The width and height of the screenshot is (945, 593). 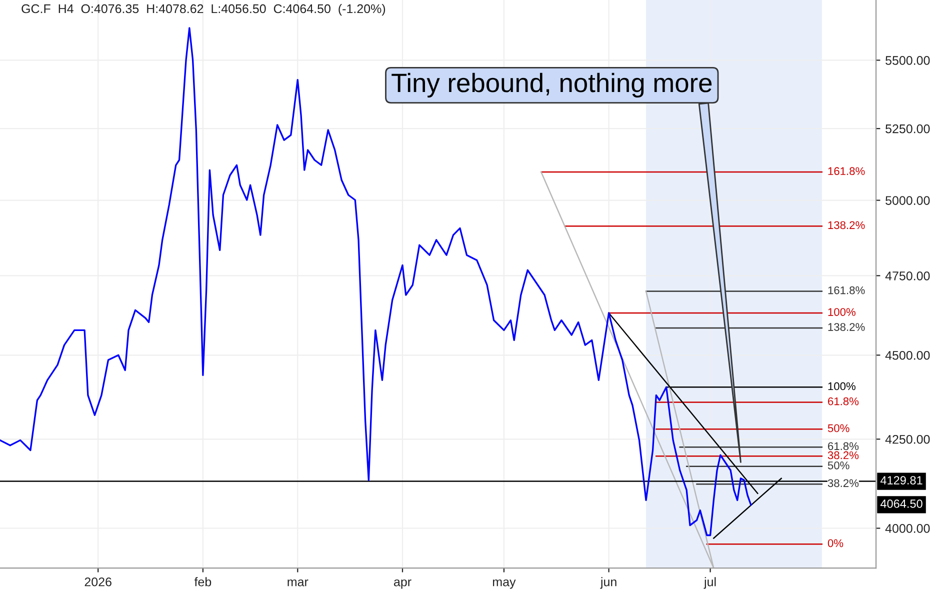 What do you see at coordinates (203, 581) in the screenshot?
I see `x-tick-label: feb` at bounding box center [203, 581].